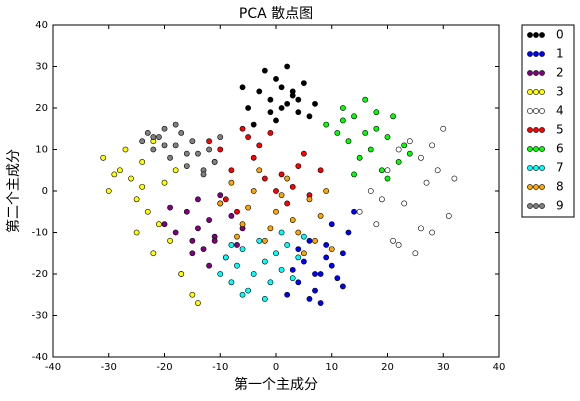 The width and height of the screenshot is (580, 401). I want to click on y-tick-label: -20, so click(40, 274).